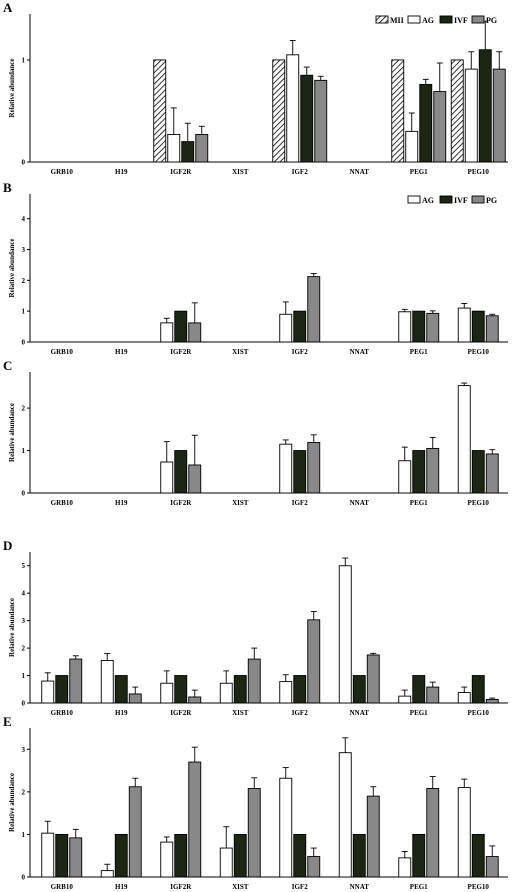 This screenshot has width=514, height=892. Describe the element at coordinates (457, 111) in the screenshot. I see `bar-mii-peg10` at that location.